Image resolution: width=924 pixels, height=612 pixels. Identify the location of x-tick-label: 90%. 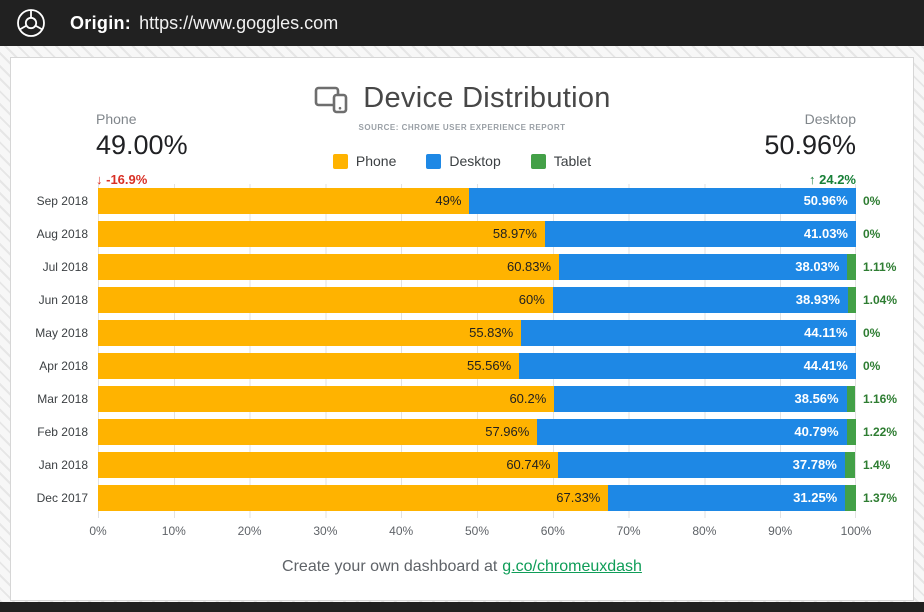
(780, 531).